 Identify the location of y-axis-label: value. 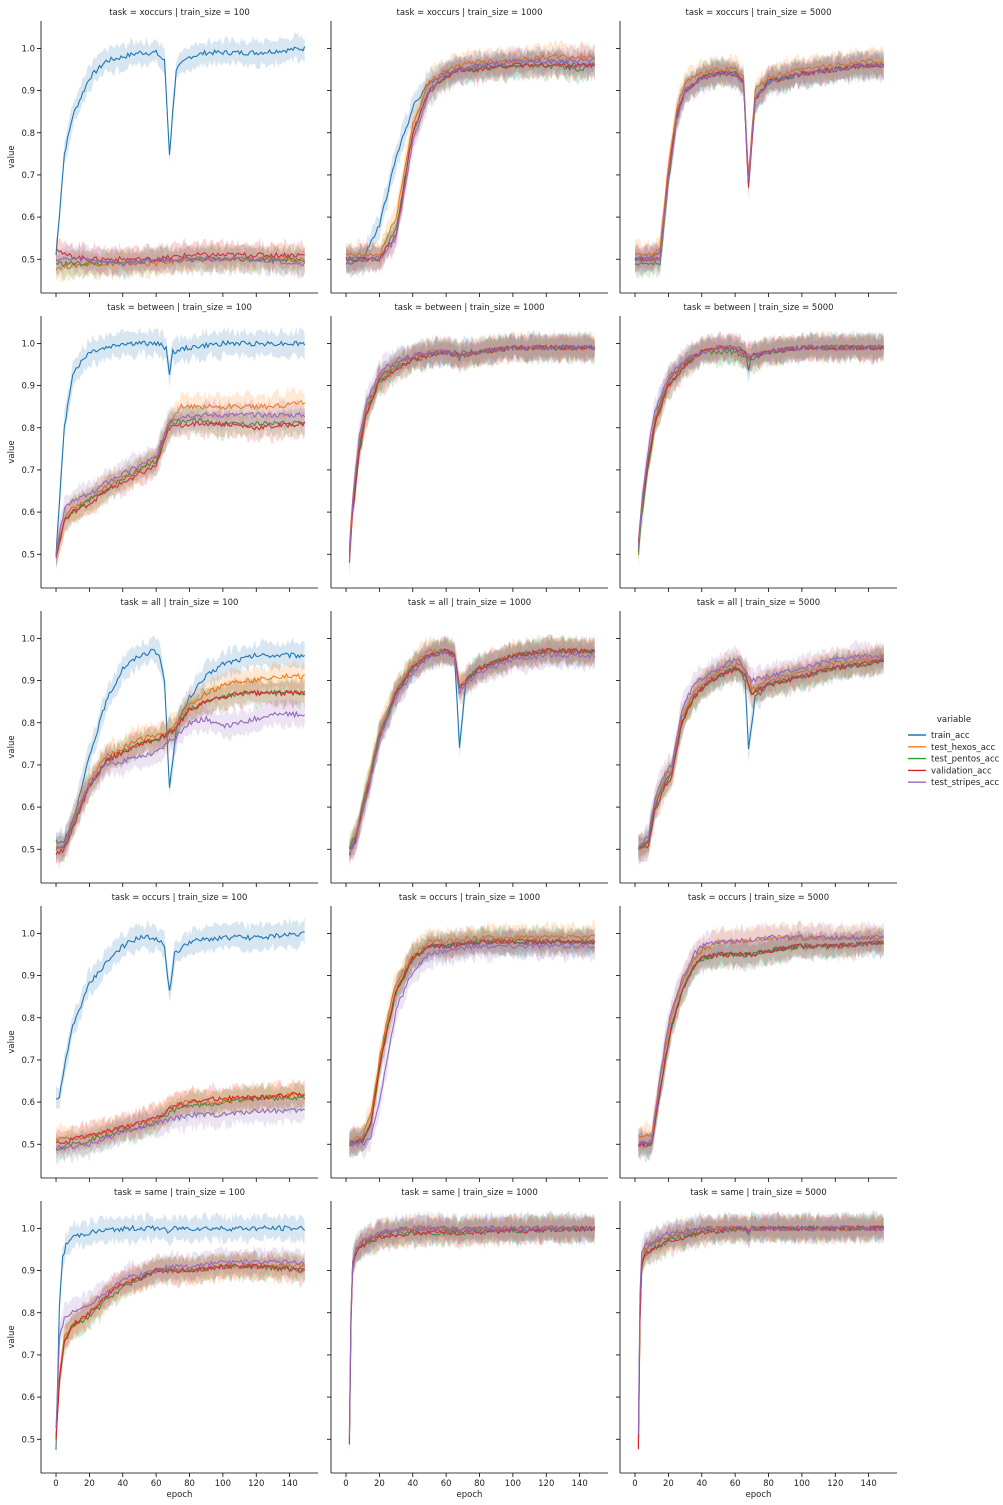
(12, 1041).